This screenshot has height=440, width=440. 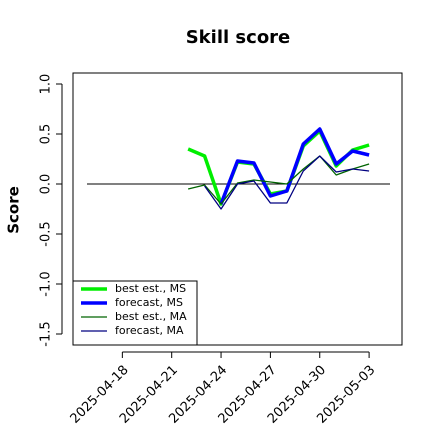 What do you see at coordinates (46, 333) in the screenshot?
I see `y-tick-label: -1.5` at bounding box center [46, 333].